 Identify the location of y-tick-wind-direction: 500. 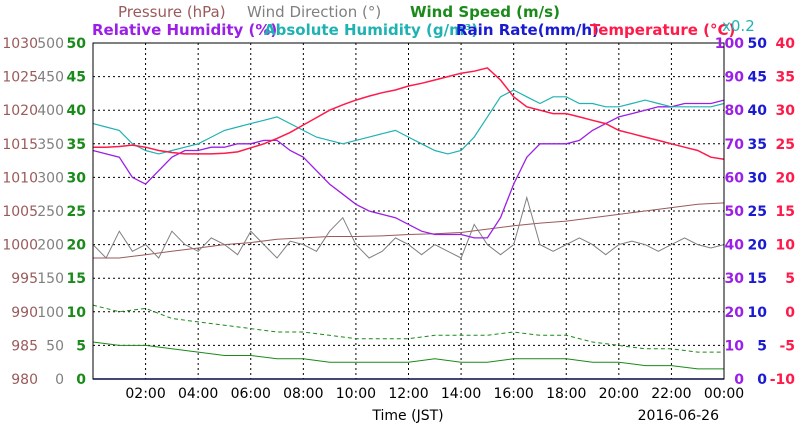
(50, 44).